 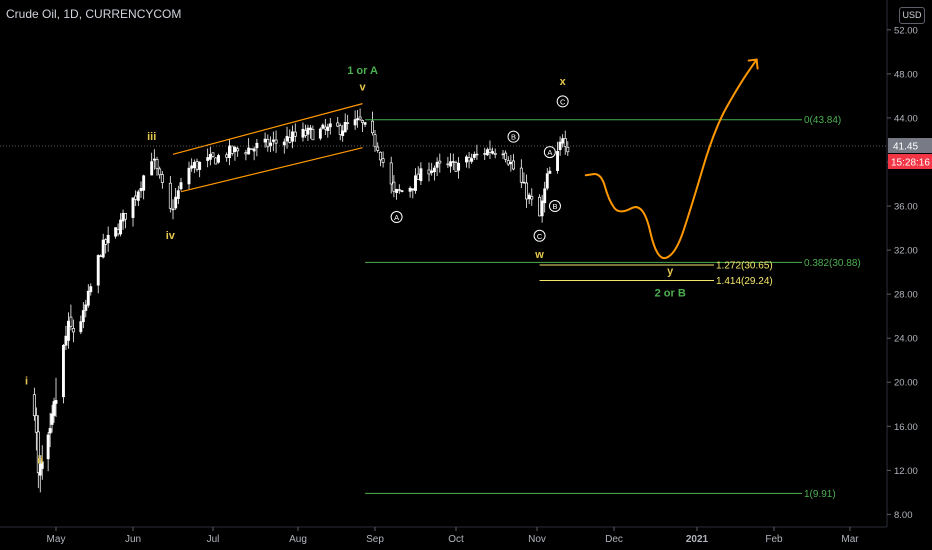 What do you see at coordinates (603, 120) in the screenshot?
I see `fib-level: 0(43.84)` at bounding box center [603, 120].